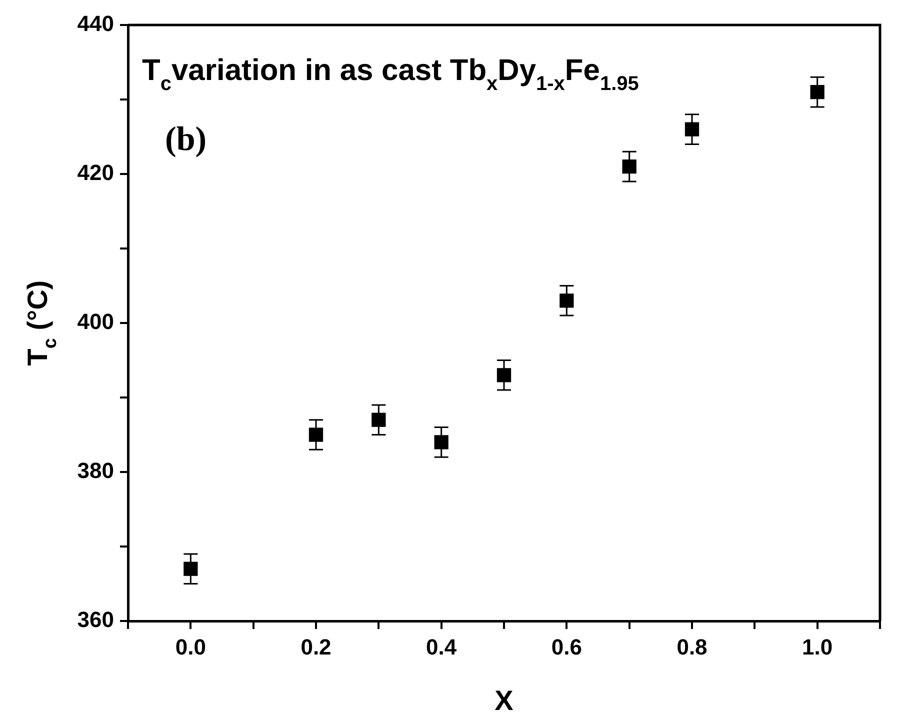 Image resolution: width=905 pixels, height=719 pixels. Describe the element at coordinates (186, 139) in the screenshot. I see `annotation: (b)` at that location.